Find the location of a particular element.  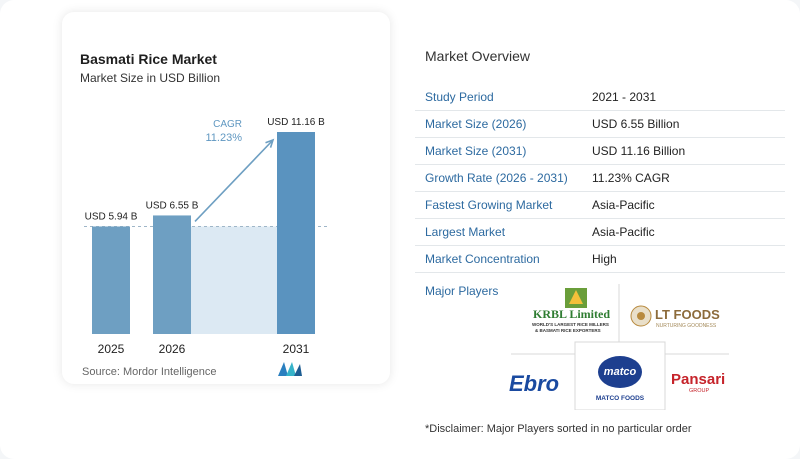

krbl-tagline-1: WORLD'S LARGEST RICE MILLERS is located at coordinates (570, 324).